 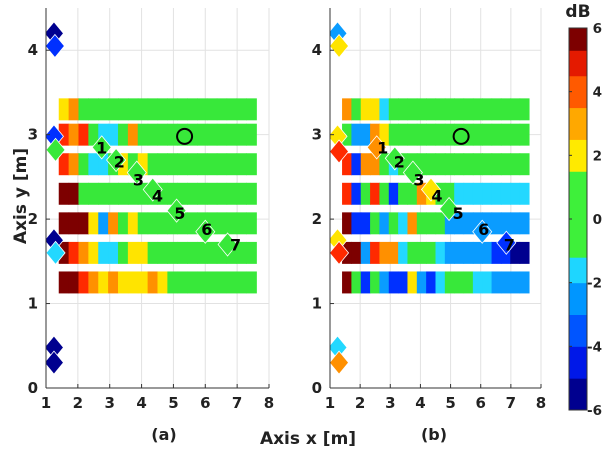 What do you see at coordinates (594, 347) in the screenshot?
I see `colorbar-tick-label: -4` at bounding box center [594, 347].